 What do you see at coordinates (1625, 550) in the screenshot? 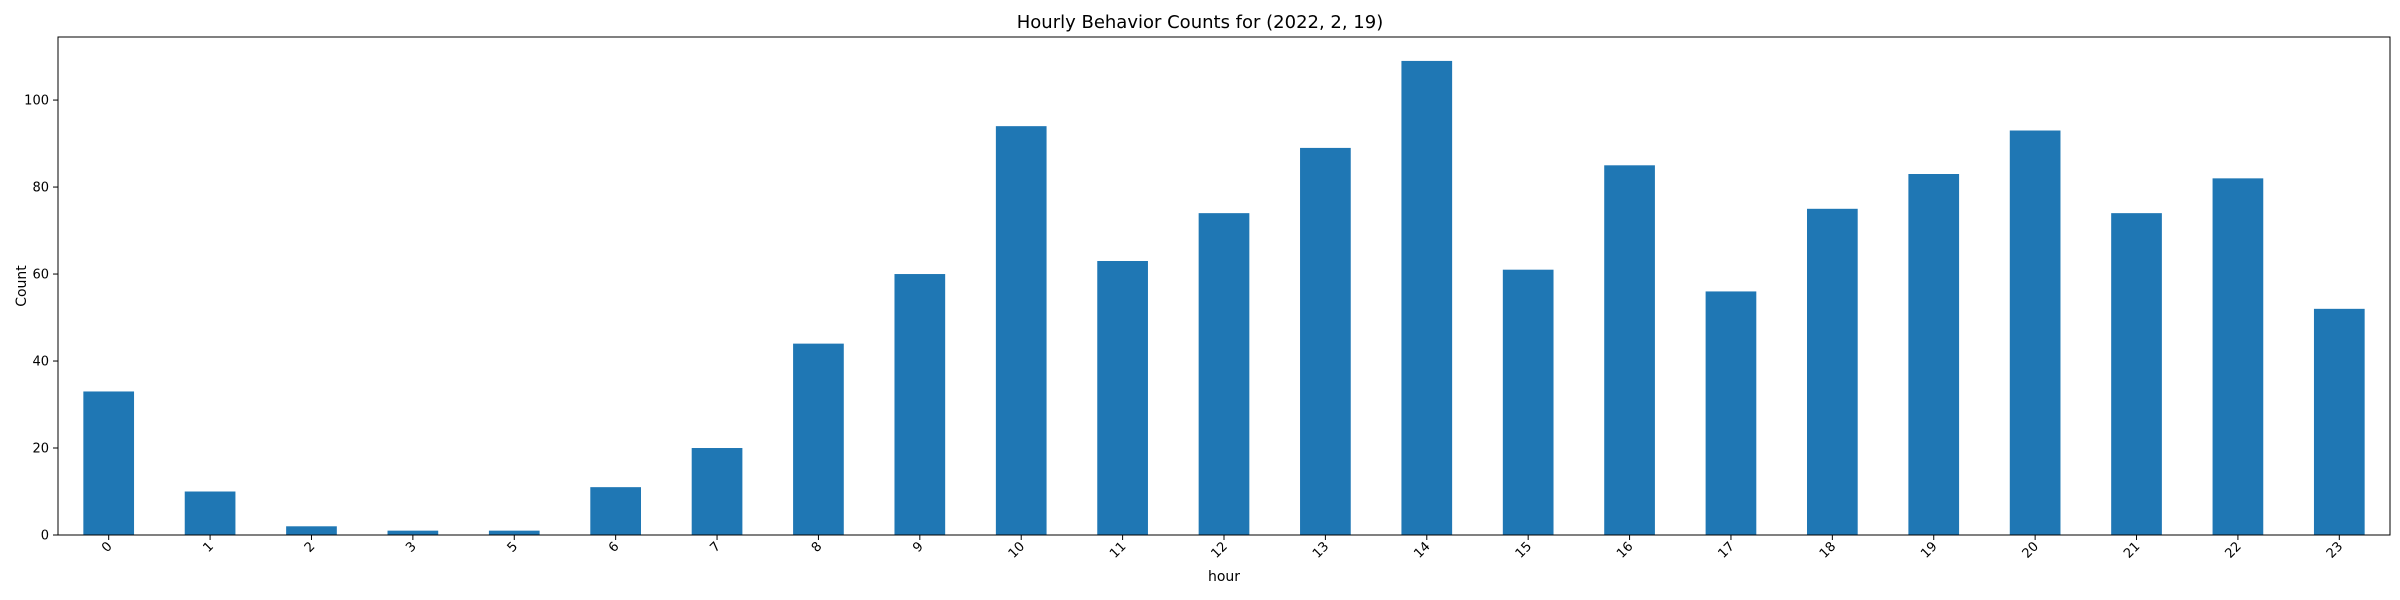
I see `x-tick-label: 16` at bounding box center [1625, 550].